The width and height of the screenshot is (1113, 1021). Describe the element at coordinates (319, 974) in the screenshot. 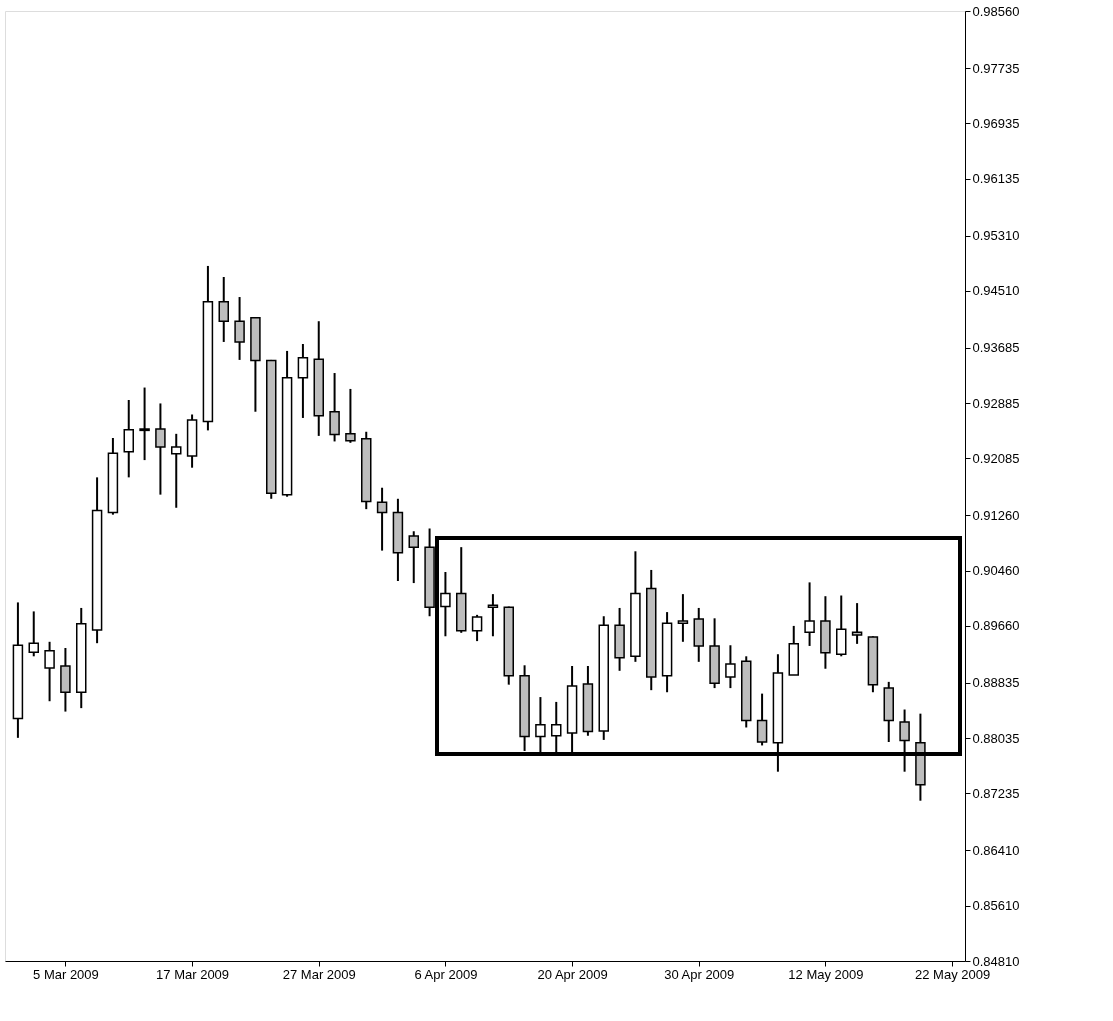

I see `x-tick-label: 27 Mar 2009` at that location.